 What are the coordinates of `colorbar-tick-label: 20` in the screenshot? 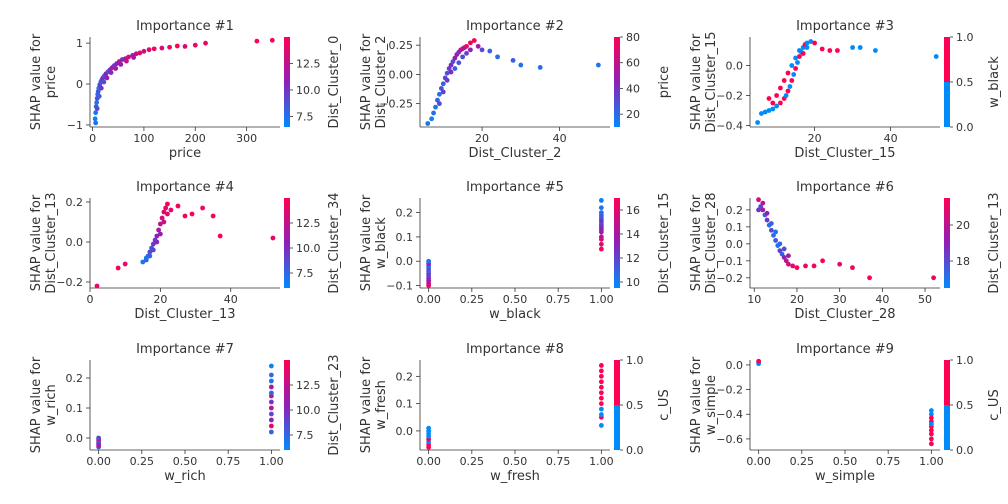 It's located at (633, 114).